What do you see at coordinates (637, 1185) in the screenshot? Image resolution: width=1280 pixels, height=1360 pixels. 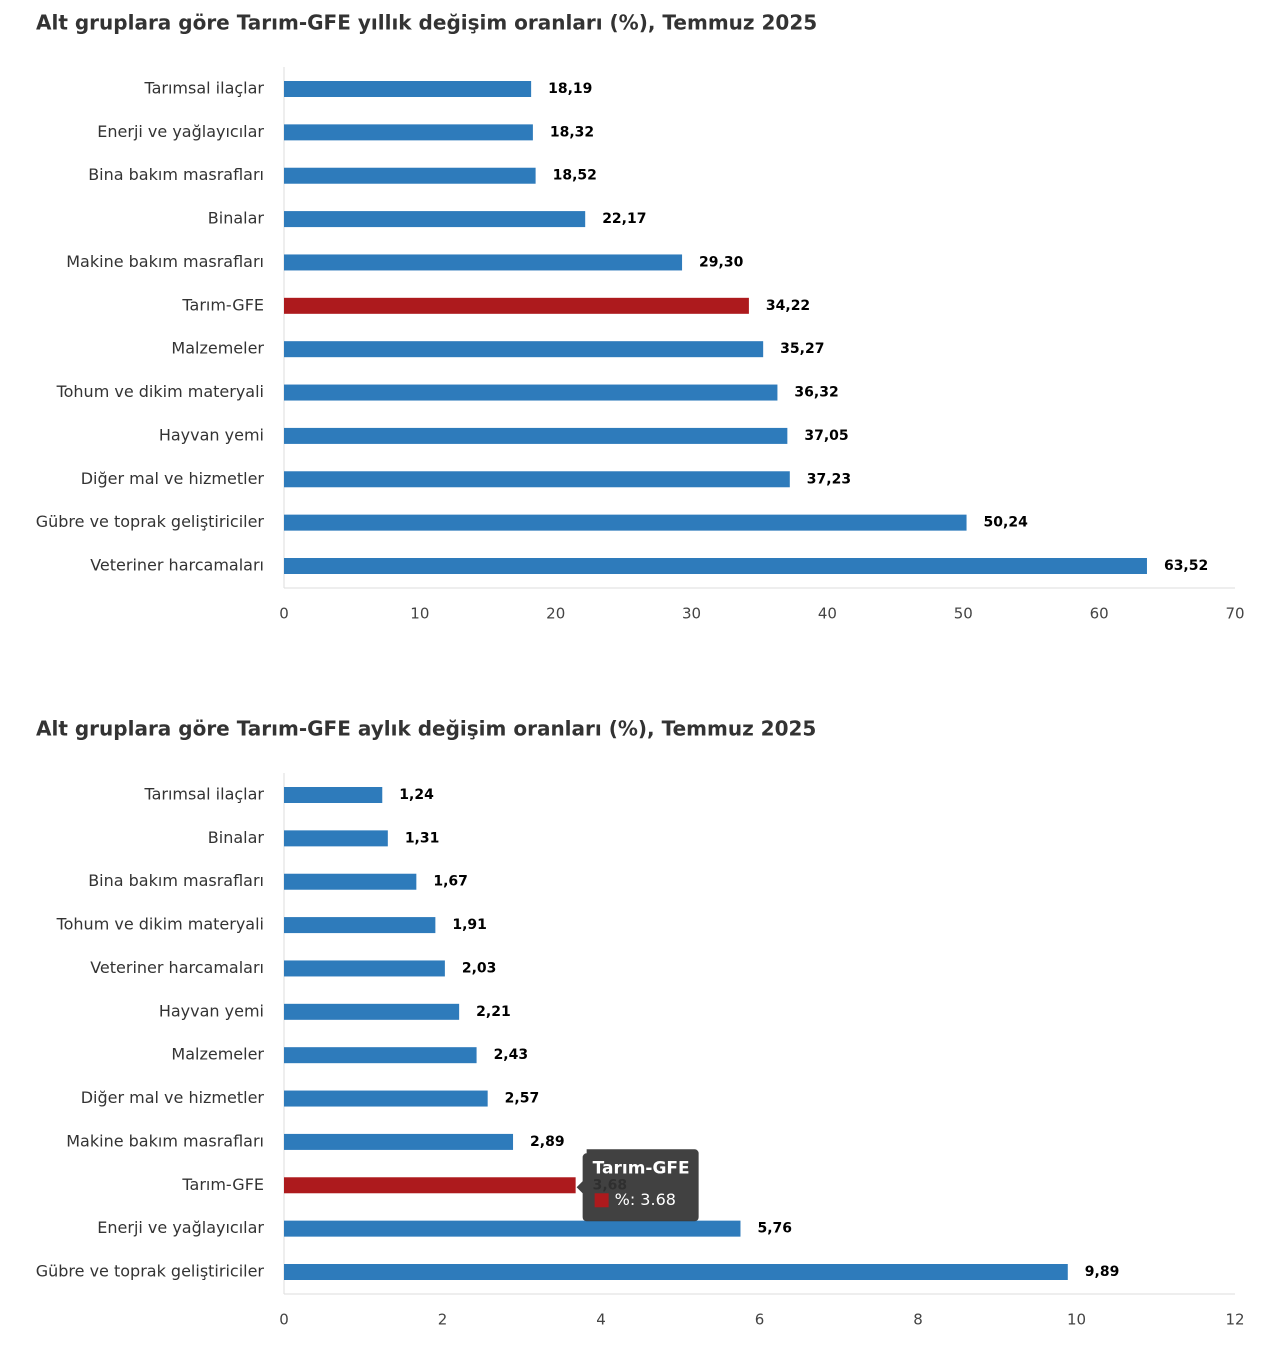 I see `tooltip: Tarım-GFE %: 3.68` at bounding box center [637, 1185].